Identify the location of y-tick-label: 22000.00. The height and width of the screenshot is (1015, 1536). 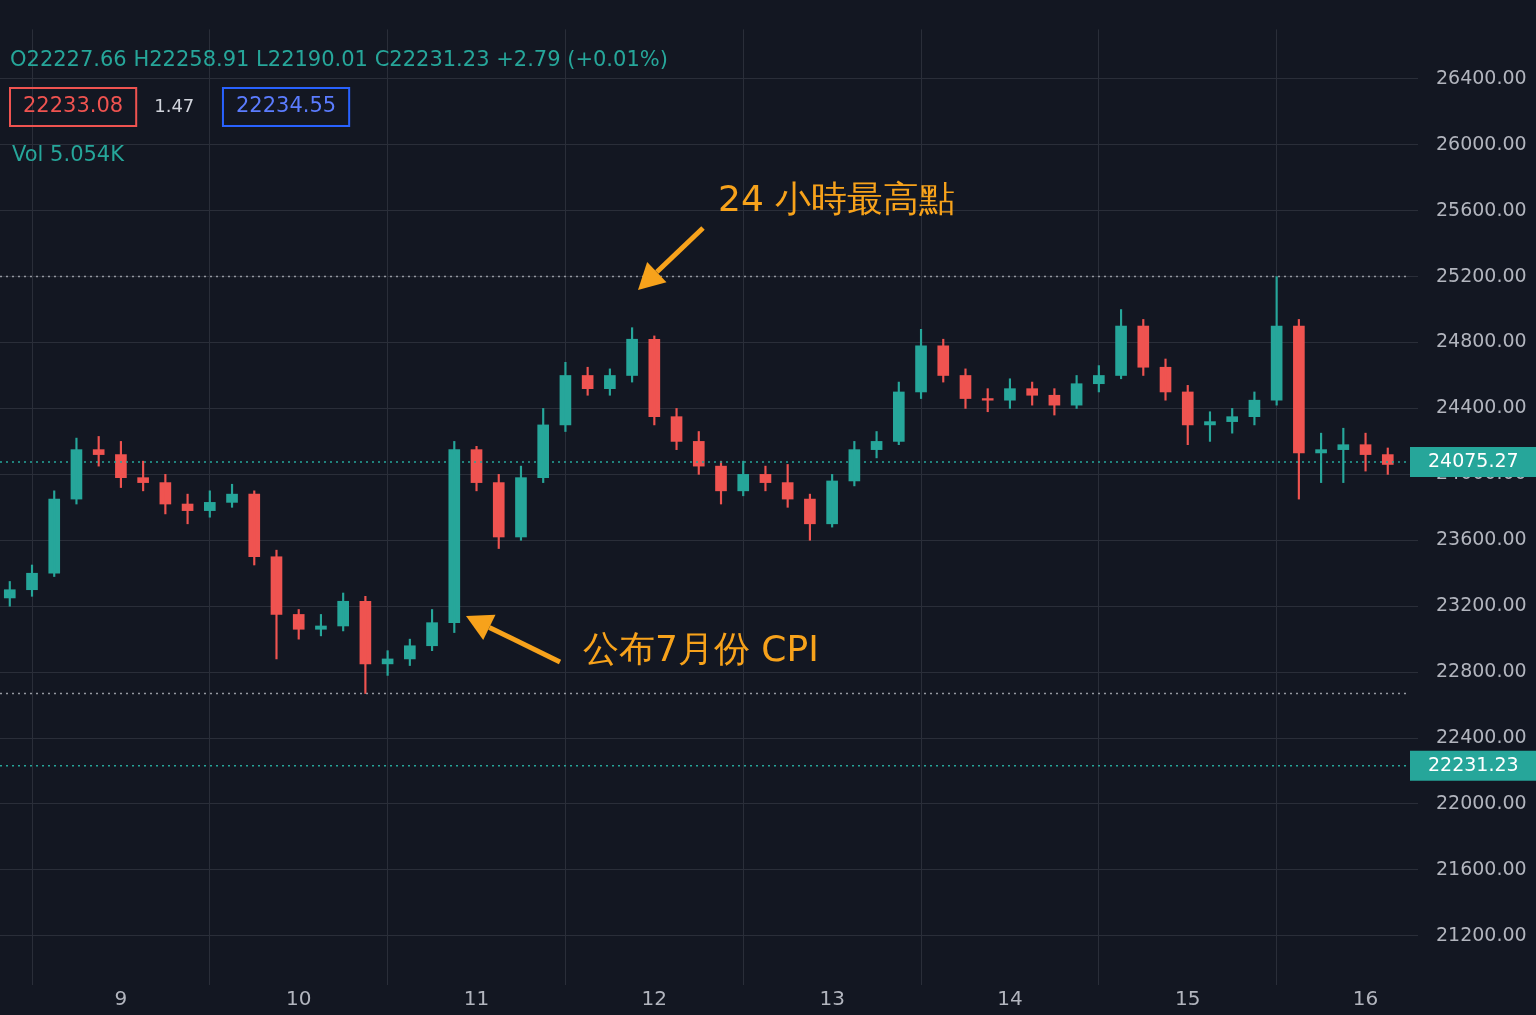
(1481, 801).